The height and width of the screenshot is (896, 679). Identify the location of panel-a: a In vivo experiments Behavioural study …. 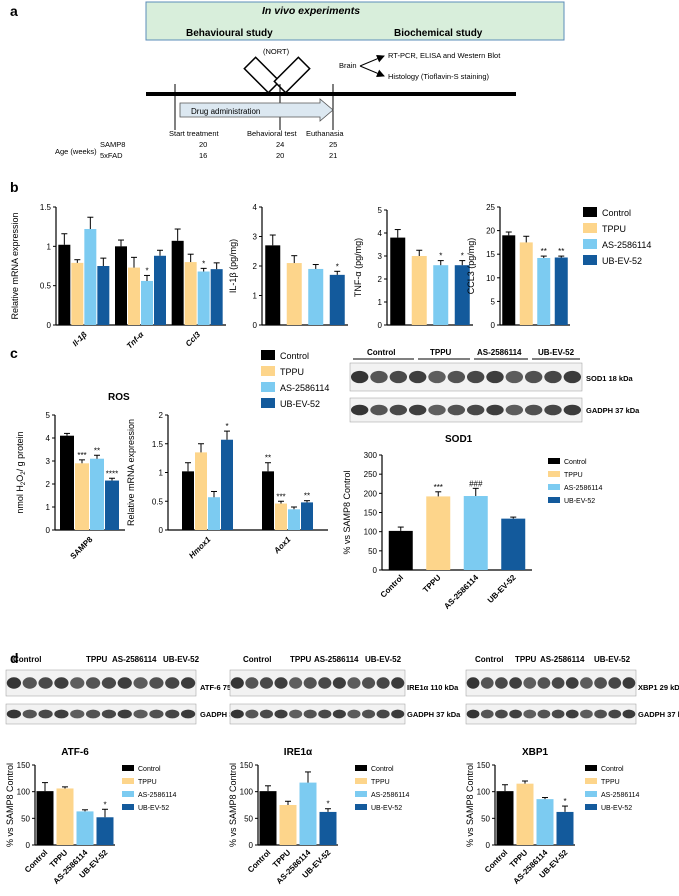
(287, 80).